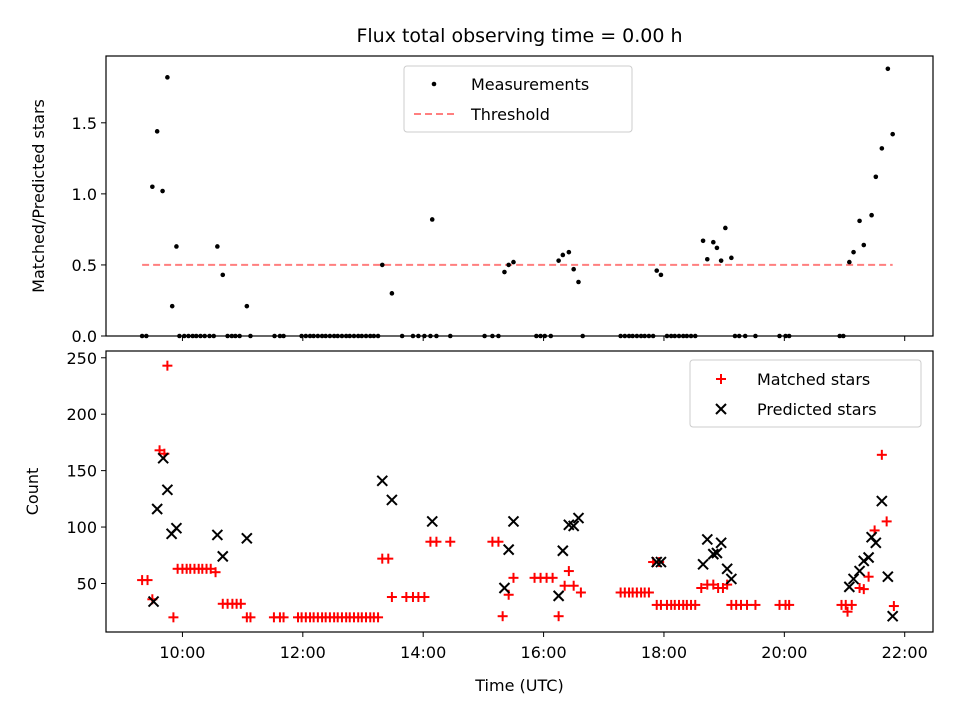  Describe the element at coordinates (817, 409) in the screenshot. I see `legend-predicted-label: Predicted stars` at that location.